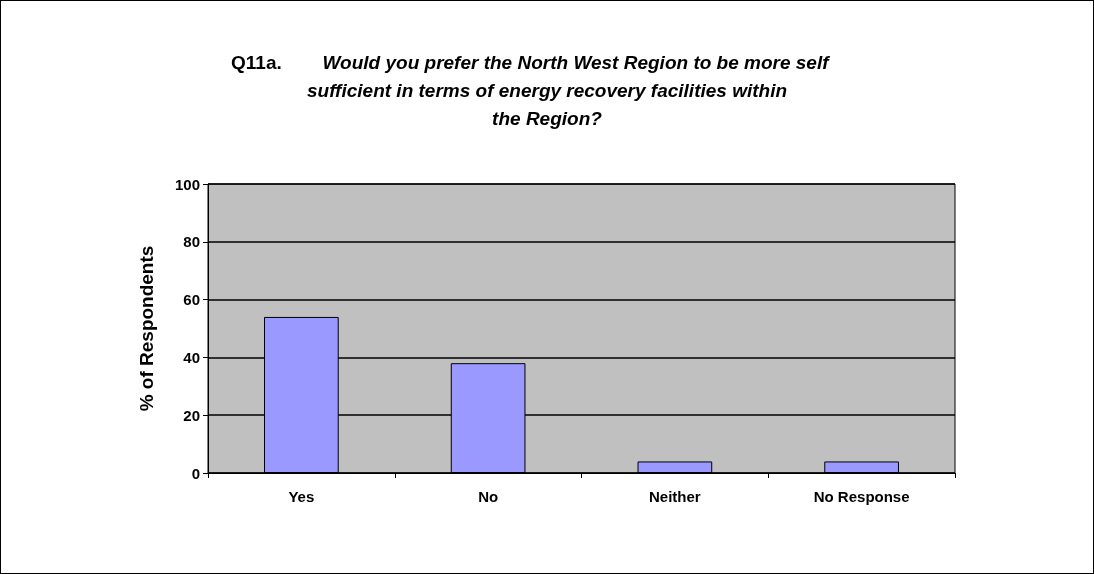 The image size is (1094, 574). What do you see at coordinates (861, 496) in the screenshot?
I see `x-tick-label: No Response` at bounding box center [861, 496].